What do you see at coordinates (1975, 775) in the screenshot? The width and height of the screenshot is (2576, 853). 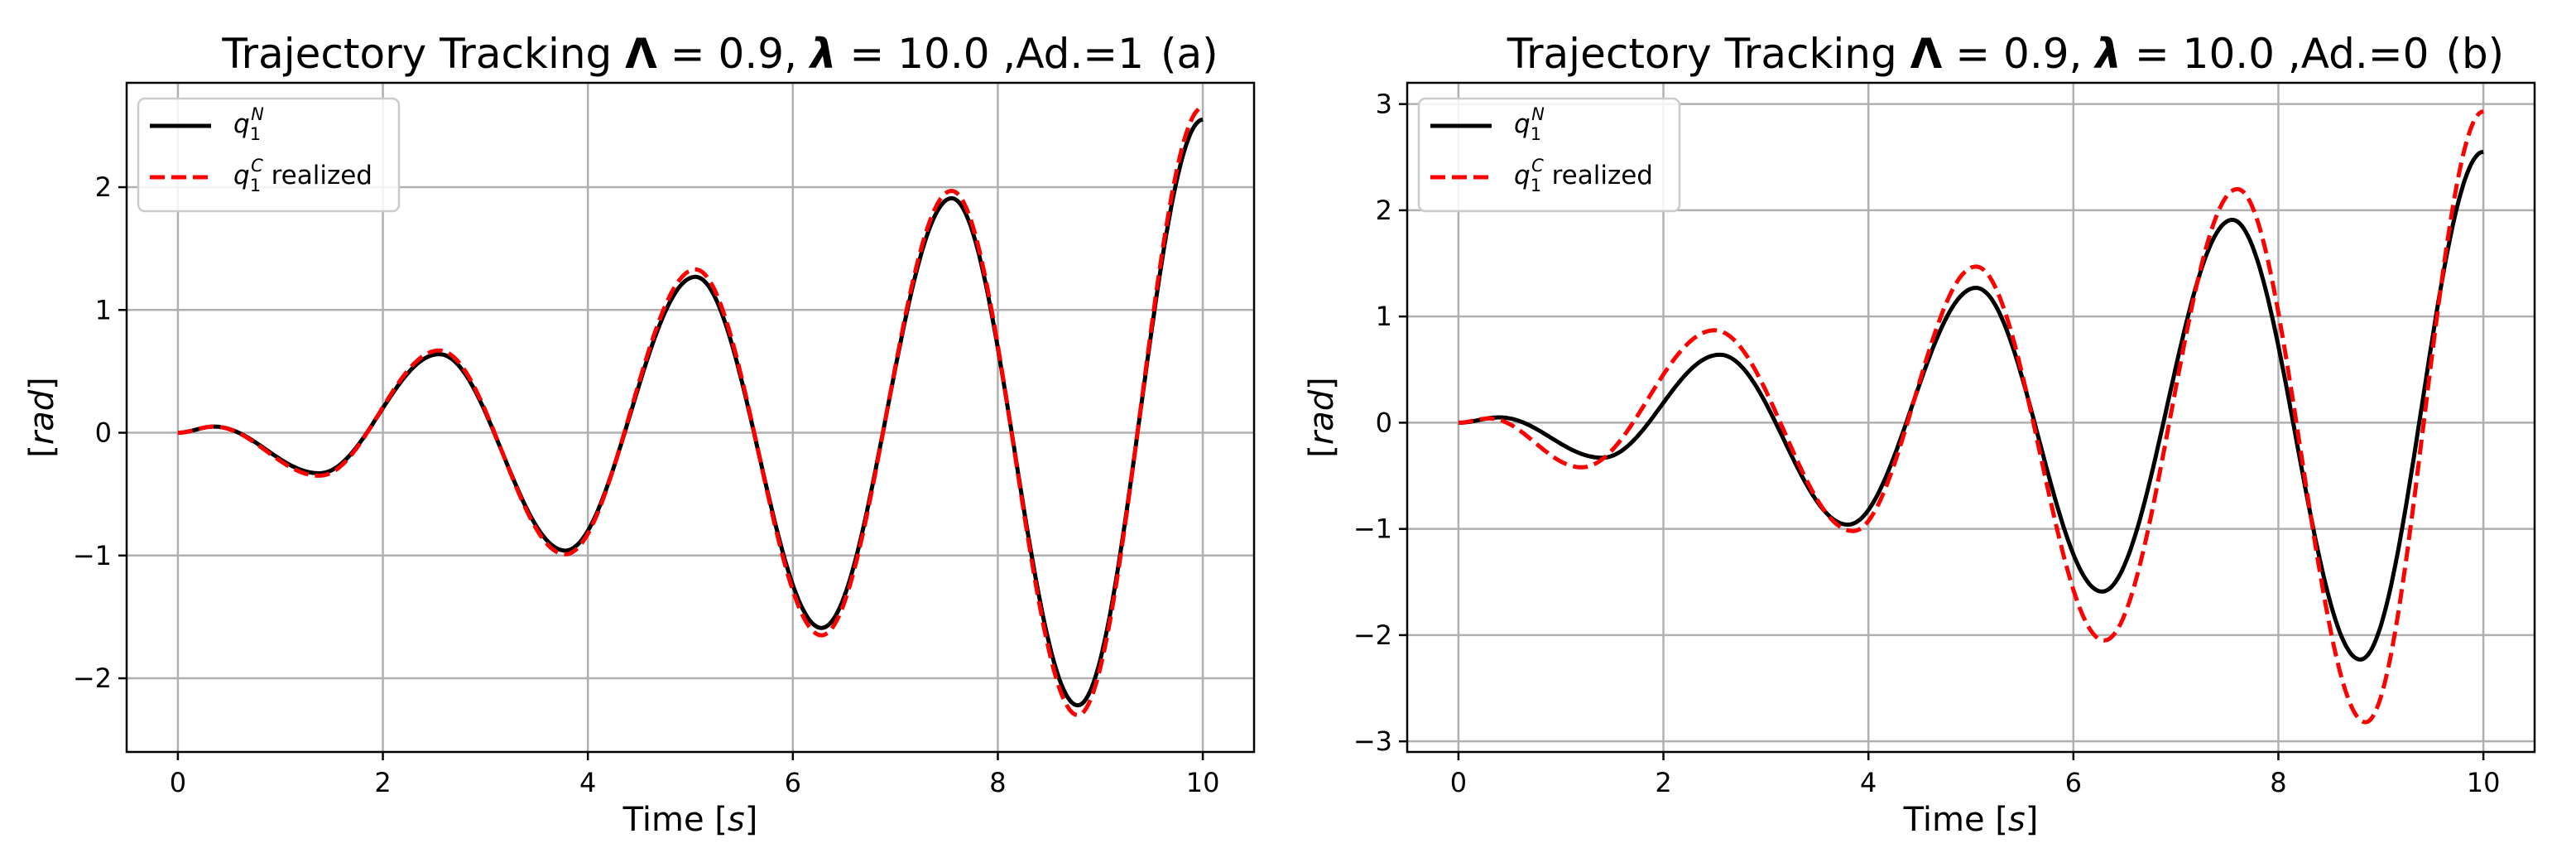 I see `panel-b-x-ticks: 0 2 4 6 8 10` at bounding box center [1975, 775].